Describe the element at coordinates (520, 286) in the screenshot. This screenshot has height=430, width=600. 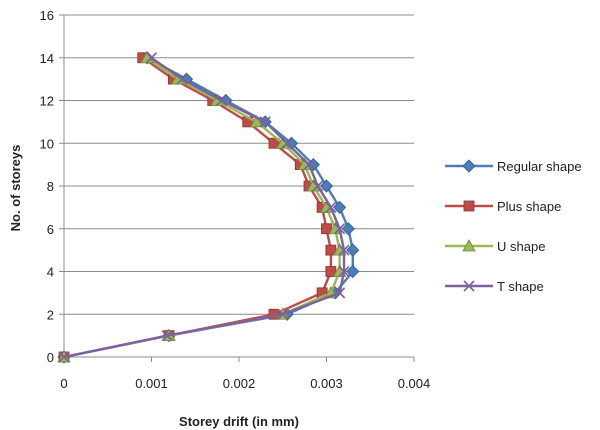
I see `legend-label: T shape` at that location.